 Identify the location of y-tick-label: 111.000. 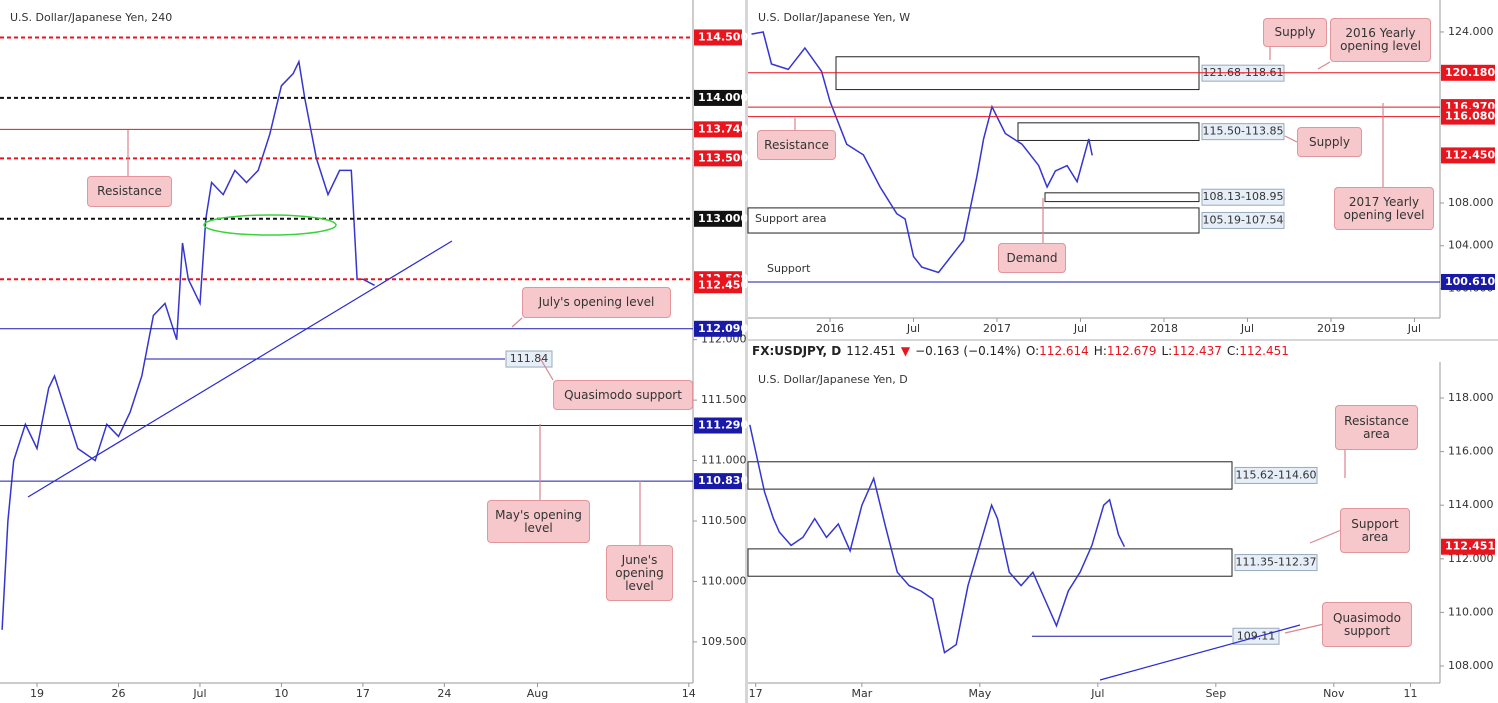
(724, 460).